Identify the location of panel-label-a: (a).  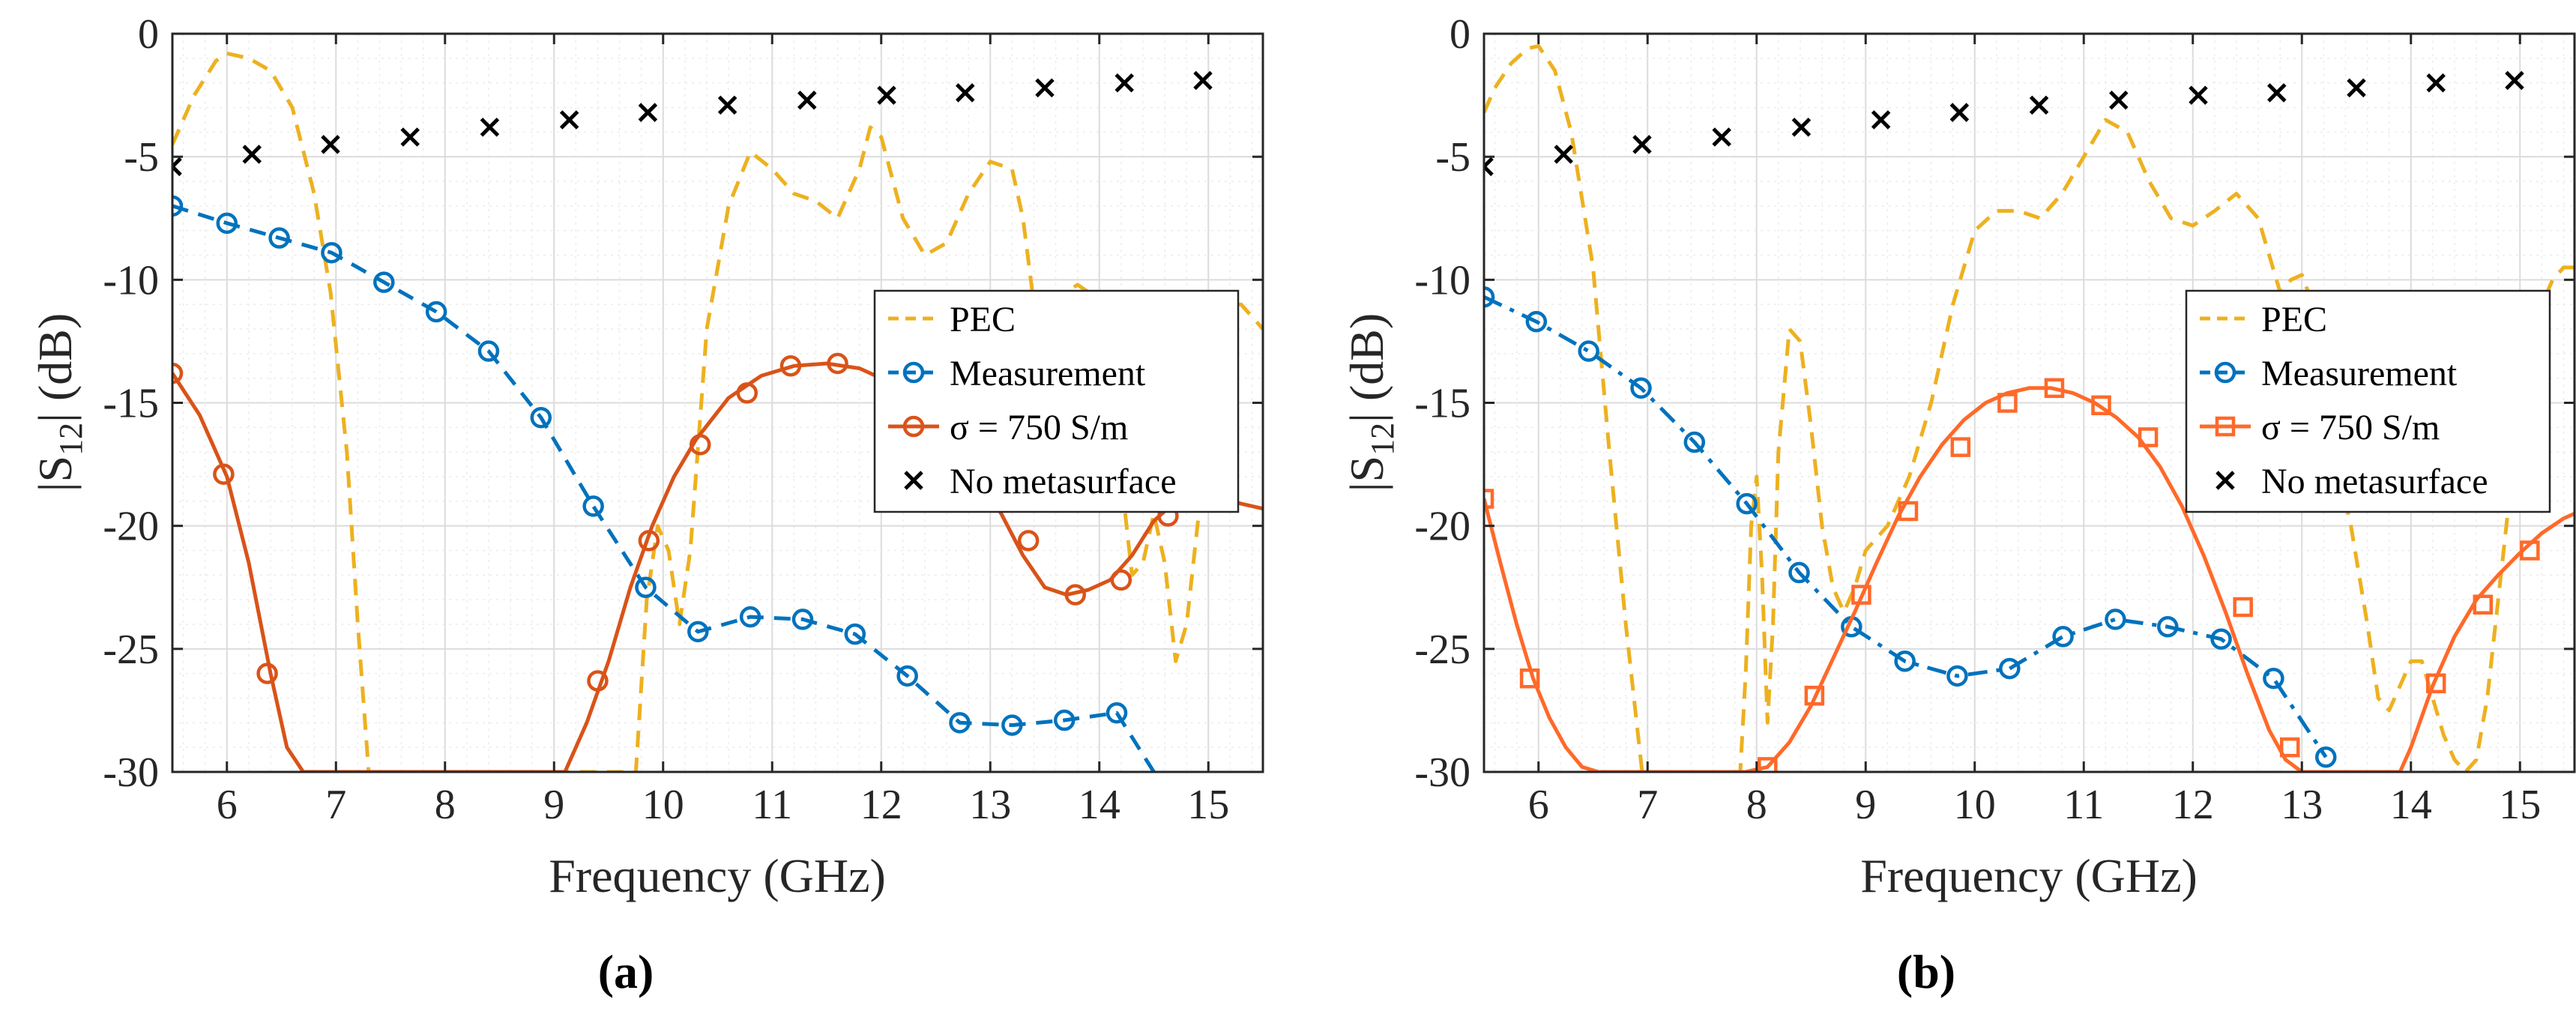
(626, 971).